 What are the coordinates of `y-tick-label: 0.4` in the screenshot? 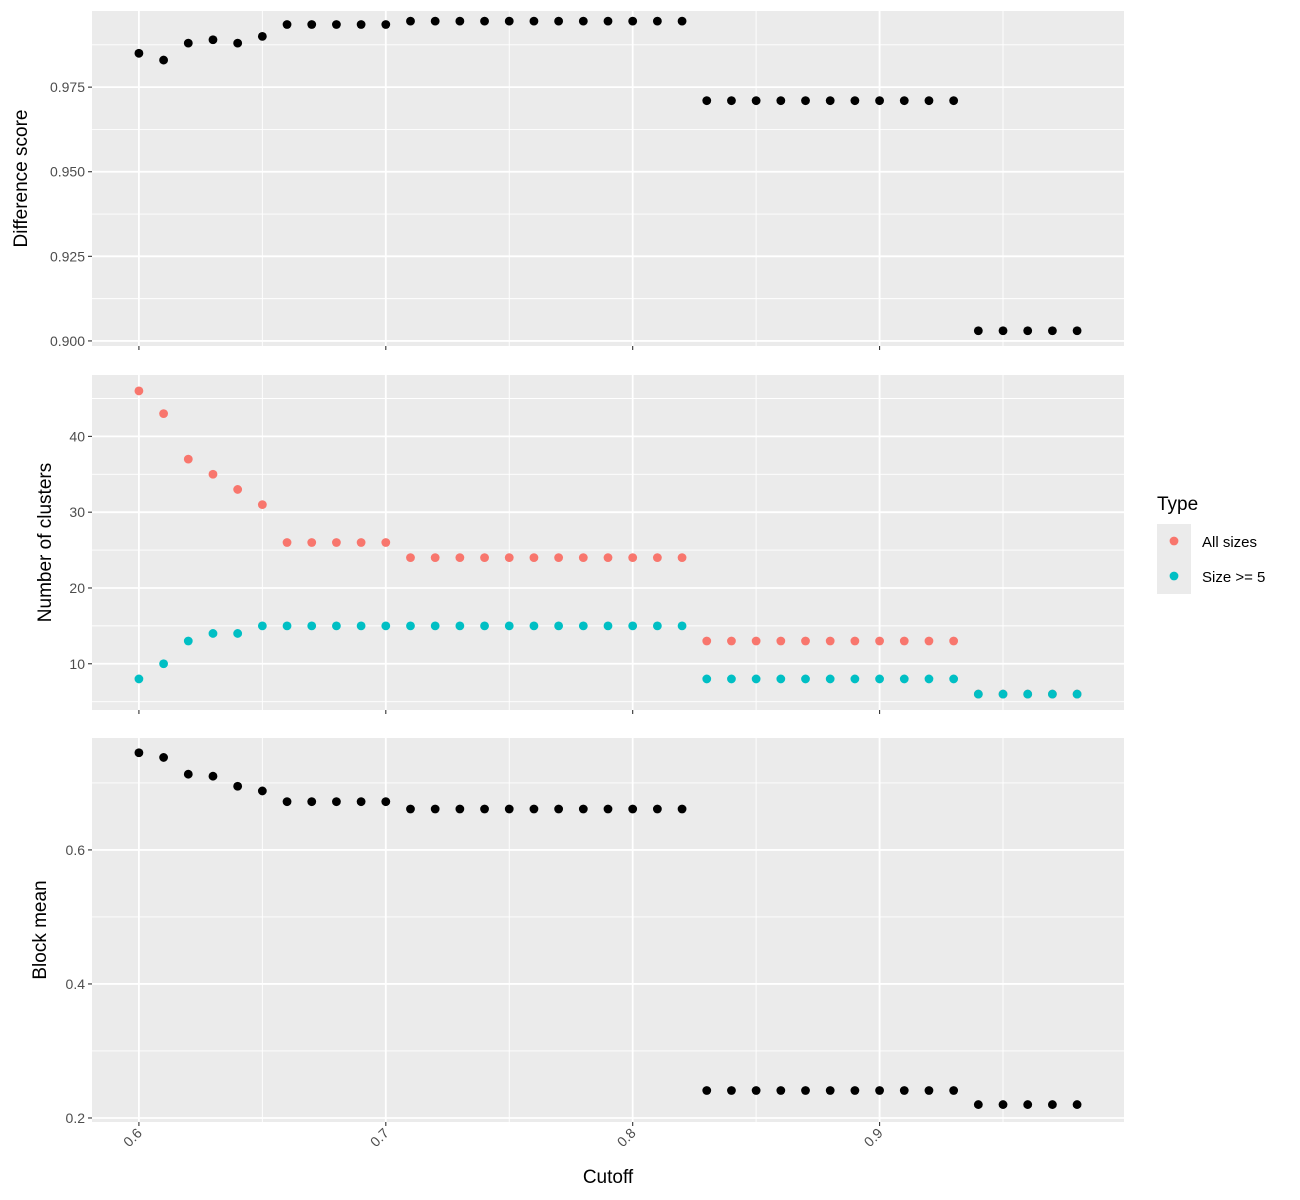 It's located at (76, 984).